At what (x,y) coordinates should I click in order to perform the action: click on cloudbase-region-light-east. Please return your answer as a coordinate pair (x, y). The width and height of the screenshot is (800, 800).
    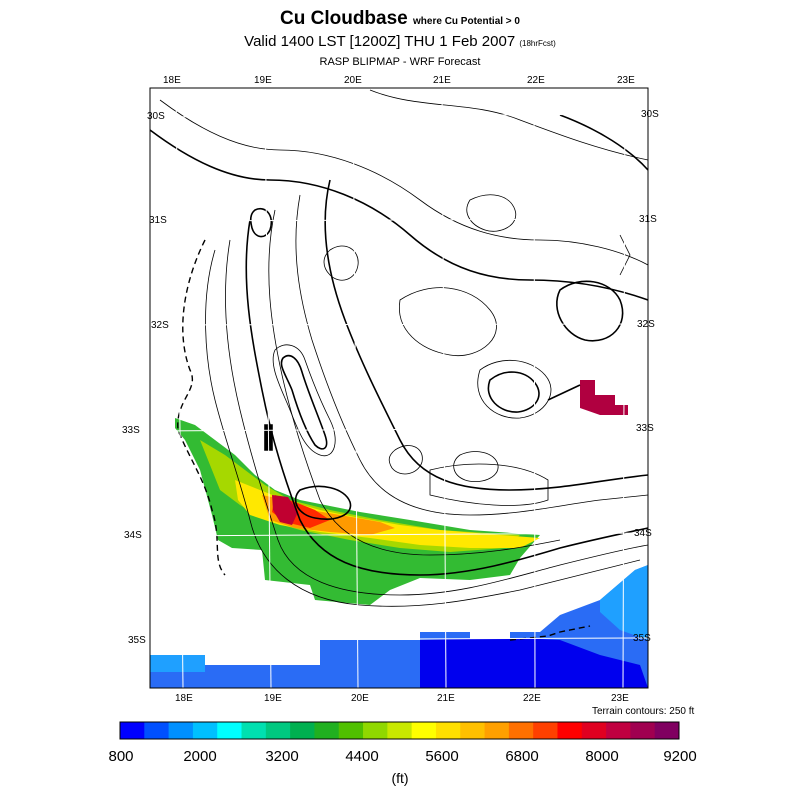
    Looking at the image, I should click on (624, 602).